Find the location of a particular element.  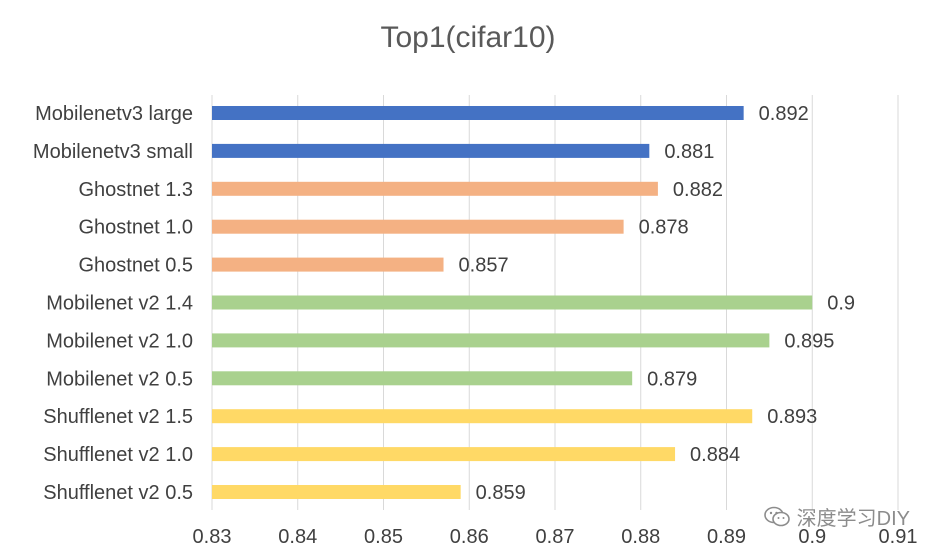

wechat-icon is located at coordinates (776, 516).